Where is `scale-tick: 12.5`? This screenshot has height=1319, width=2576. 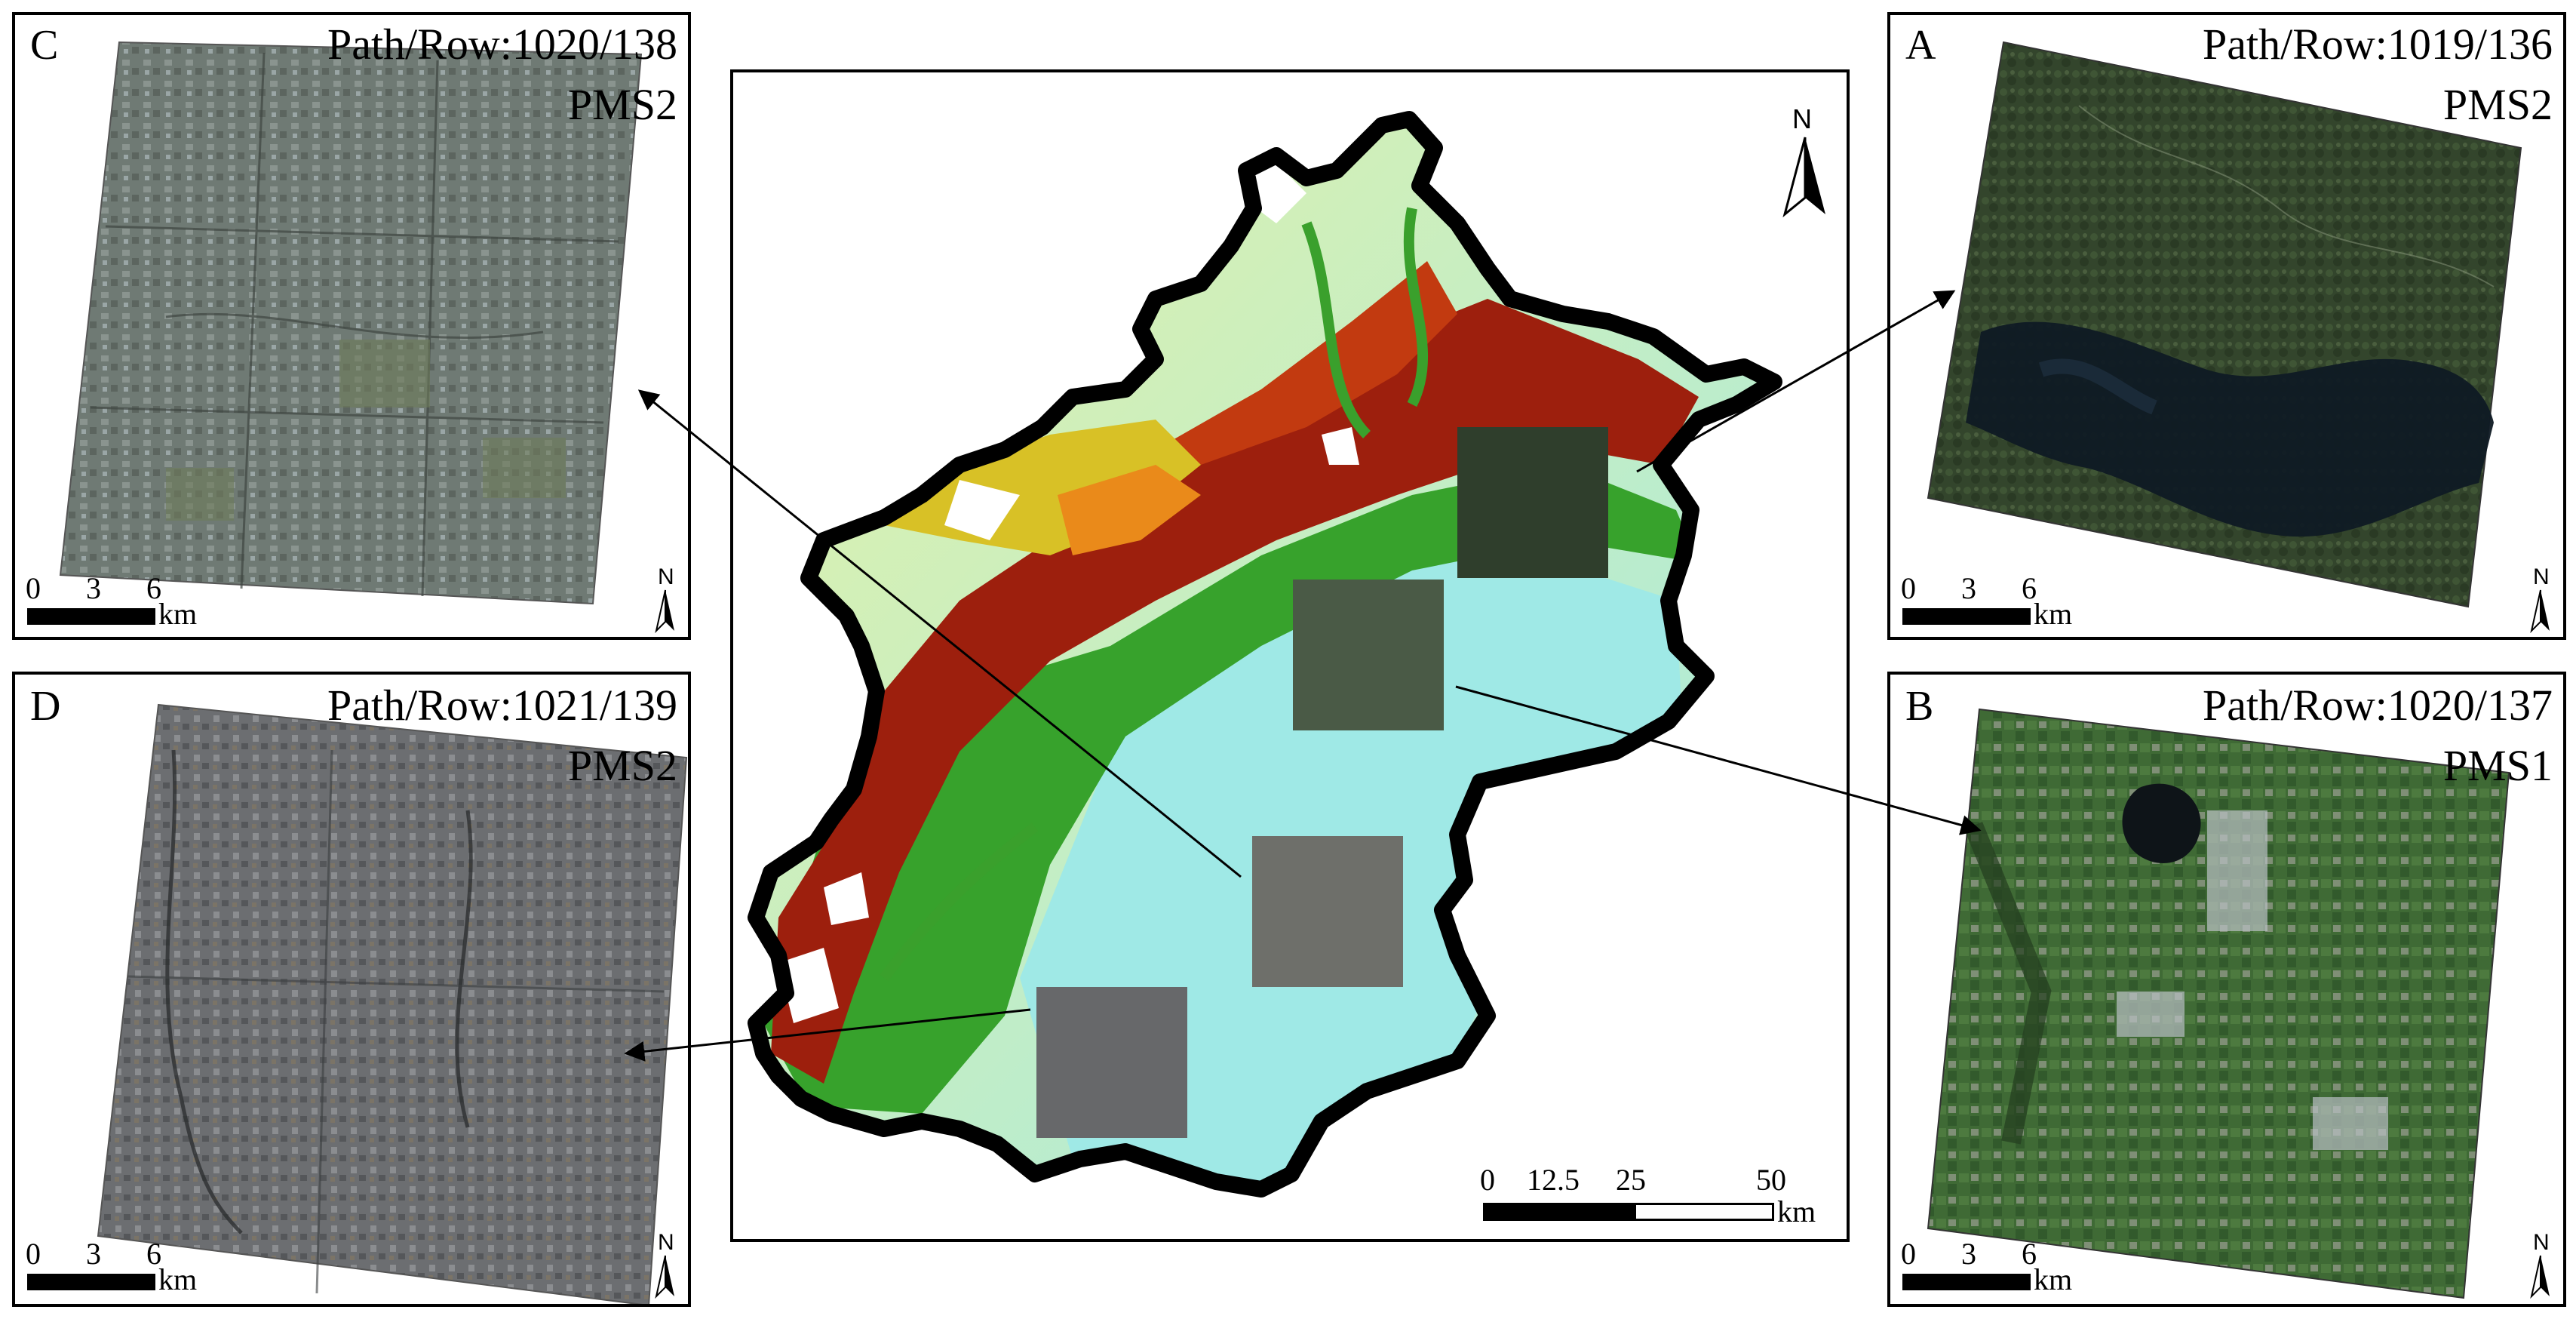
scale-tick: 12.5 is located at coordinates (1553, 1180).